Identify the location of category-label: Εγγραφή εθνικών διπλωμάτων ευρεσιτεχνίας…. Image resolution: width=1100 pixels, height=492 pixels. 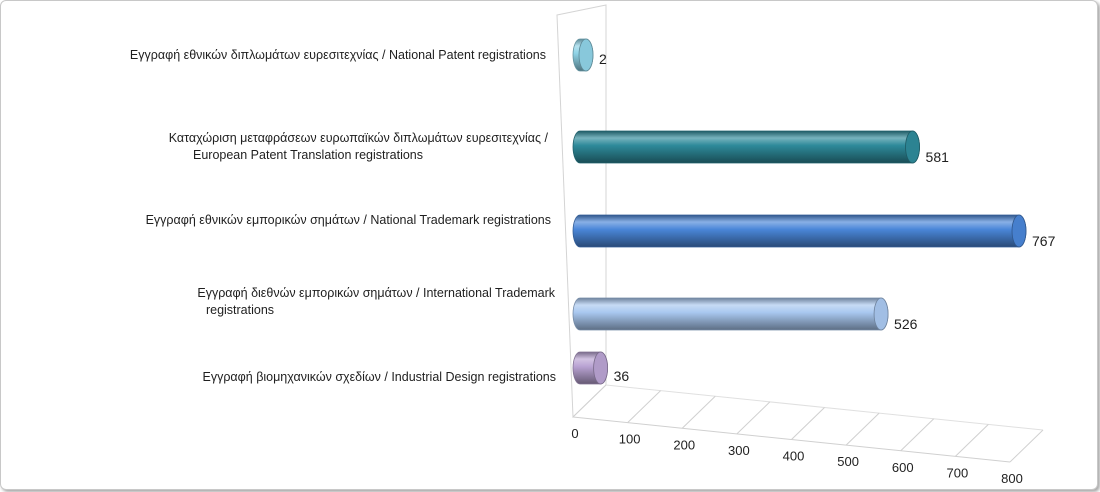
(338, 55).